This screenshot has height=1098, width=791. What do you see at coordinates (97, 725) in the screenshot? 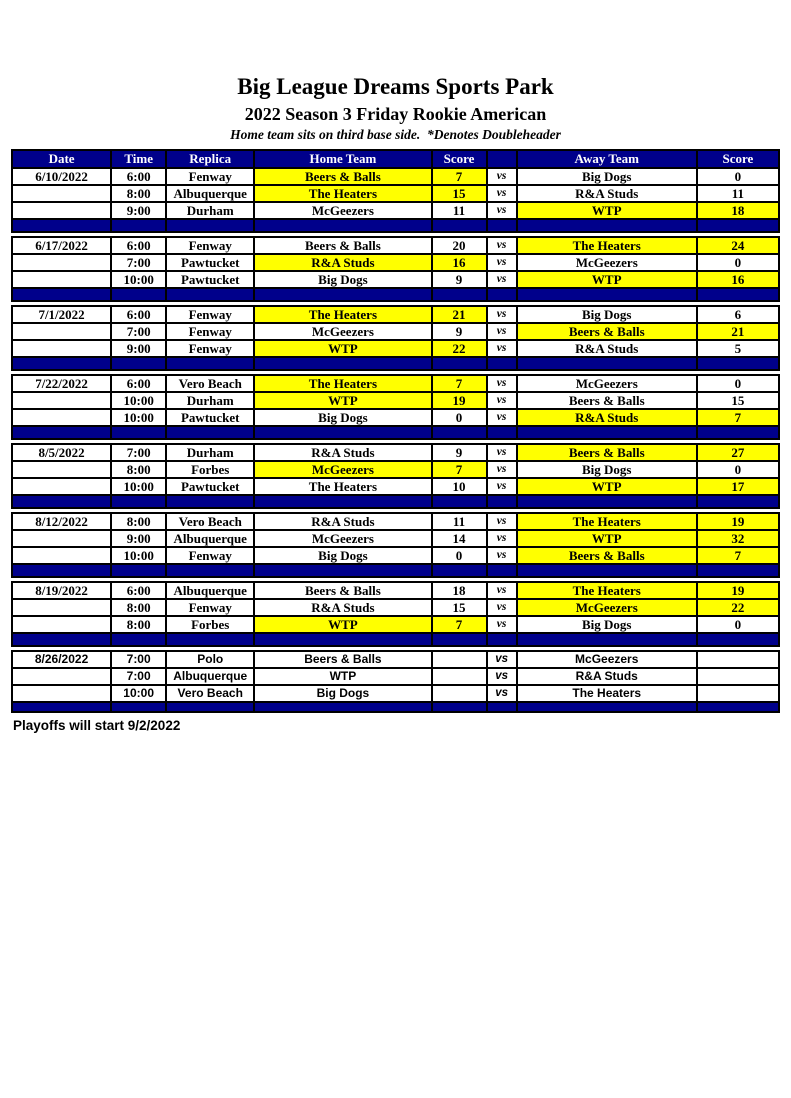
I see `footer-note: Playoffs will start 9/2/2022` at bounding box center [97, 725].